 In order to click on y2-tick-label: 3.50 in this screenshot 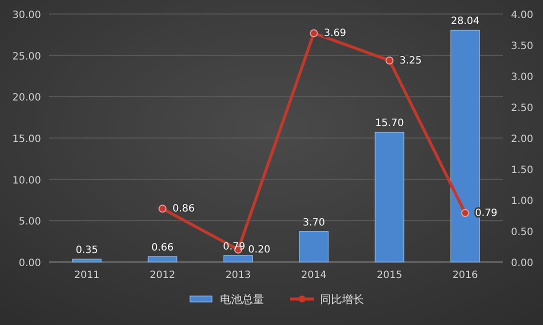, I will do `click(522, 46)`.